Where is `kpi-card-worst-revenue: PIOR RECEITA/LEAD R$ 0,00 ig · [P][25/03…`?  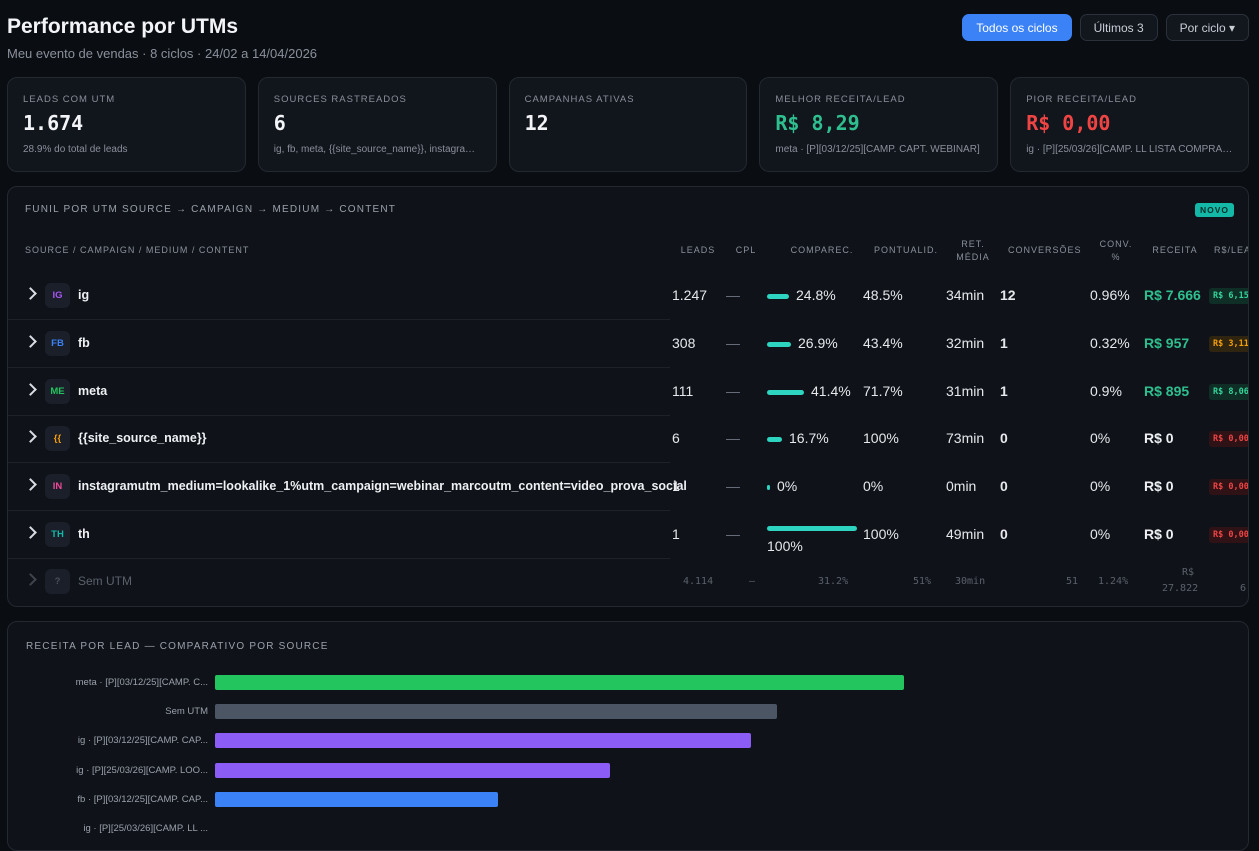
kpi-card-worst-revenue: PIOR RECEITA/LEAD R$ 0,00 ig · [P][25/03… is located at coordinates (1129, 124).